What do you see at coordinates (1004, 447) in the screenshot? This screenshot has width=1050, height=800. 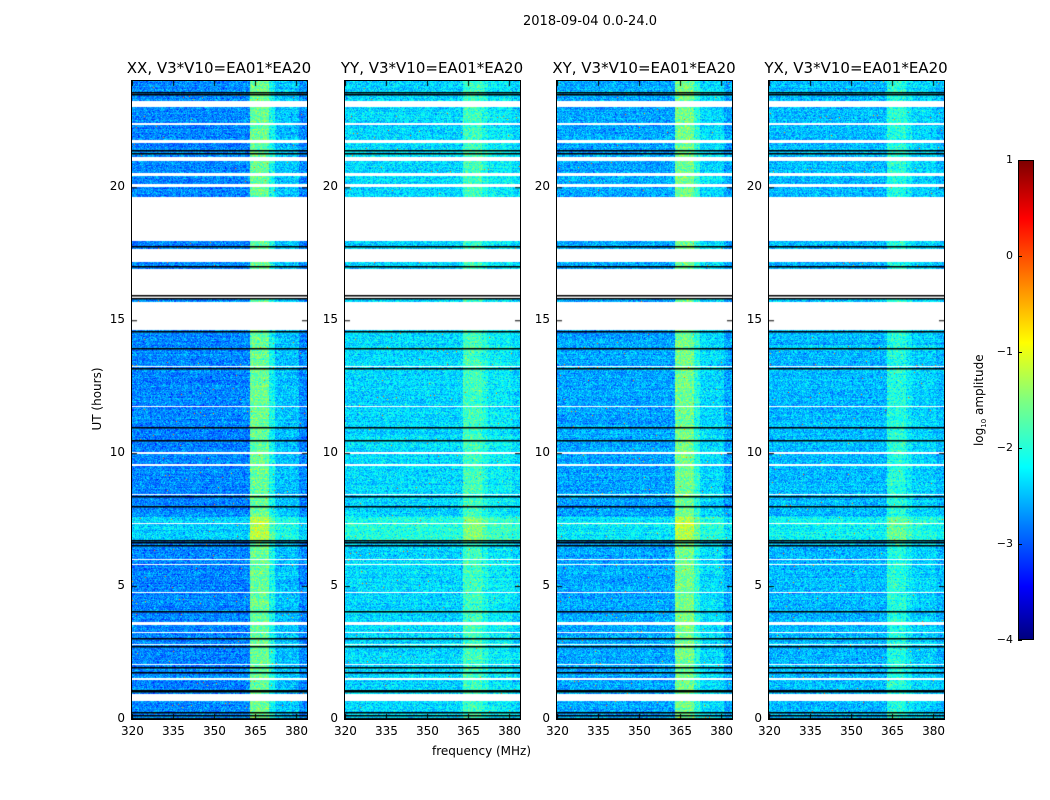 I see `colorbar-tick-label: −2` at bounding box center [1004, 447].